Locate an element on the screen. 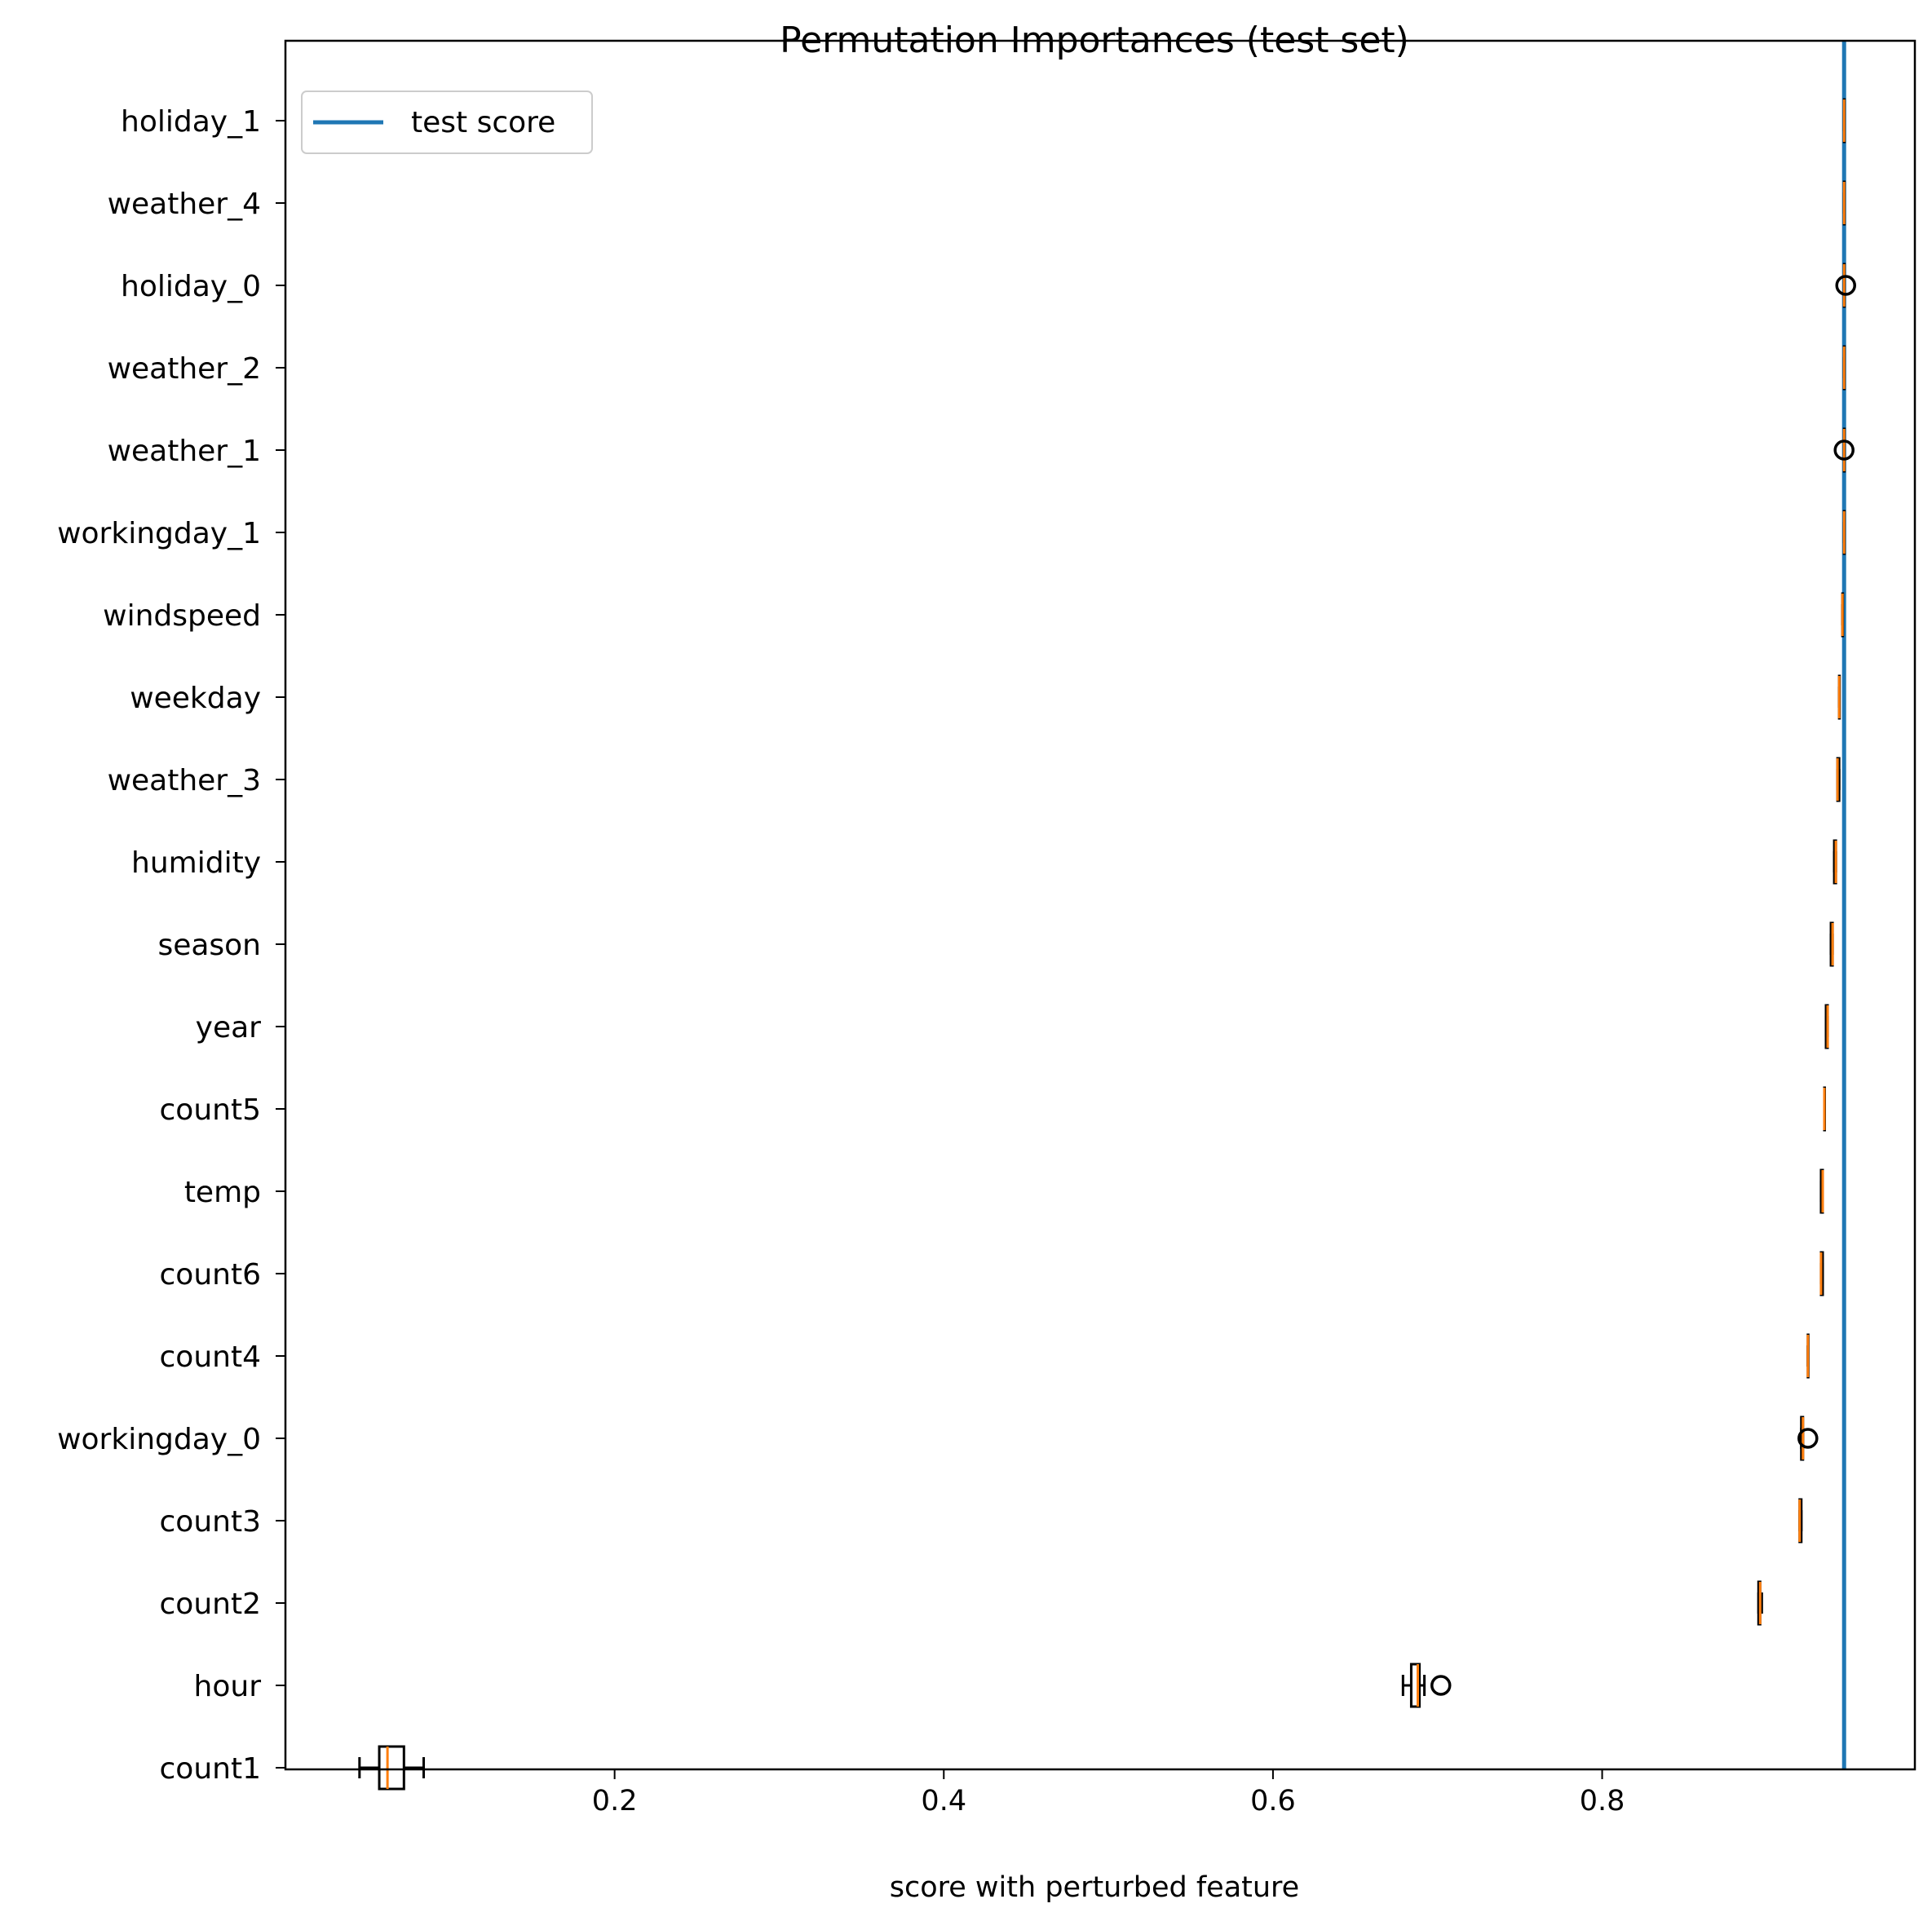  y-tick-label: year is located at coordinates (229, 1027).